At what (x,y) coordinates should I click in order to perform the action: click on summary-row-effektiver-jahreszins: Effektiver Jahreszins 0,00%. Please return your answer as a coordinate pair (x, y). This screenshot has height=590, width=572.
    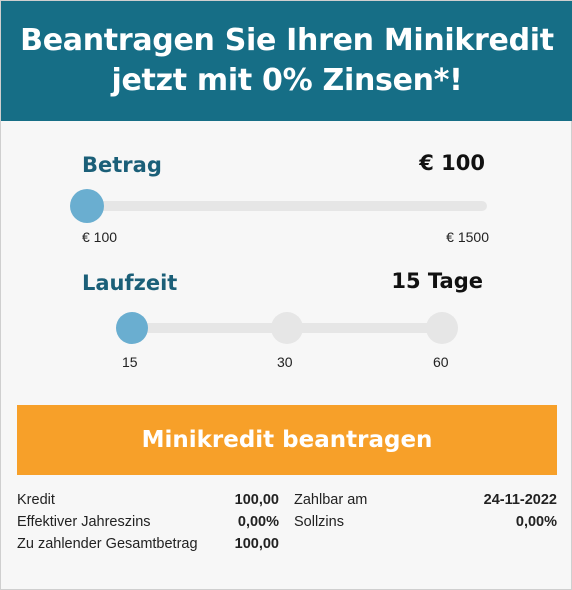
    Looking at the image, I should click on (148, 522).